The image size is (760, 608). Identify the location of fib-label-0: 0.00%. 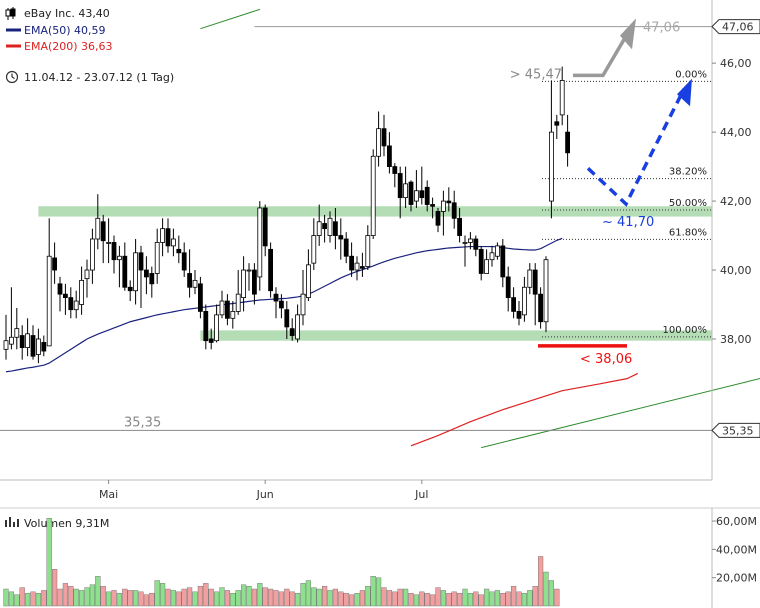
(691, 74).